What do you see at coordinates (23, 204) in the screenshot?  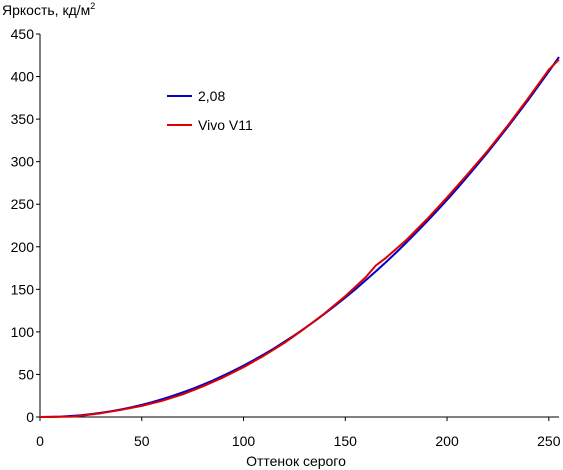 I see `y-tick-label: 250` at bounding box center [23, 204].